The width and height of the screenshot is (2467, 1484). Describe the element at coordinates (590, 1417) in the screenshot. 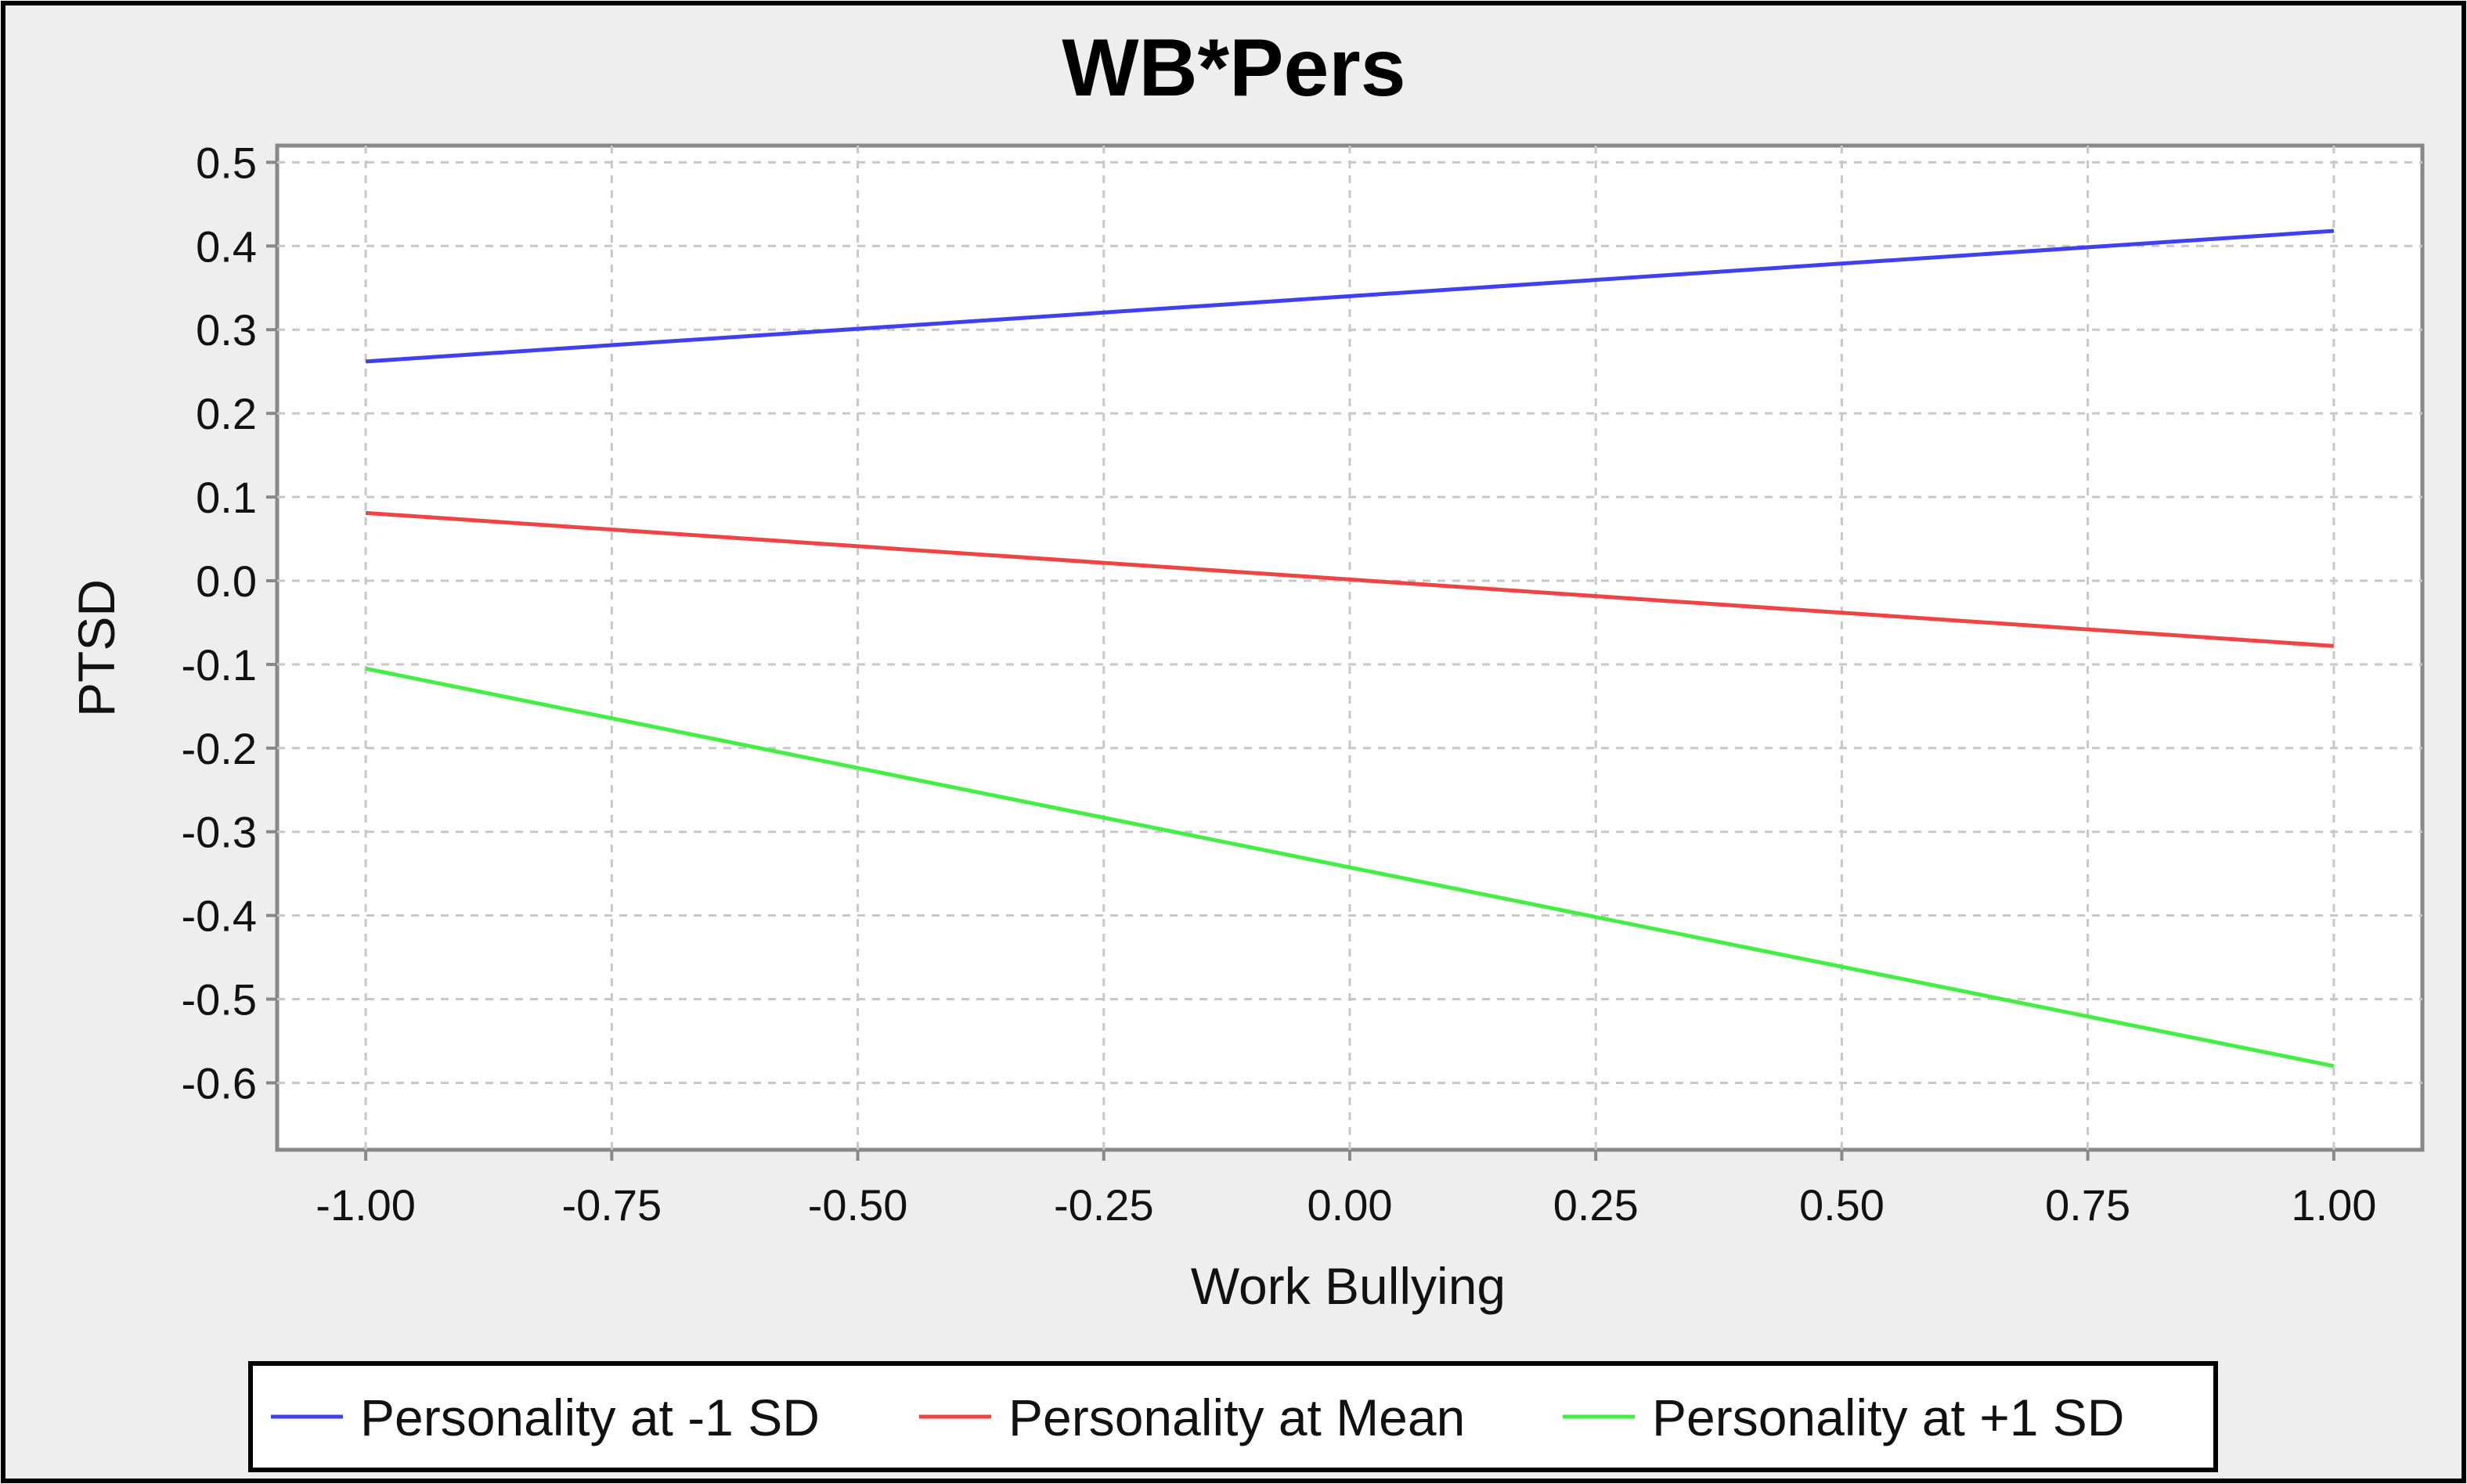

I see `legend-label: Personality at -1 SD` at that location.